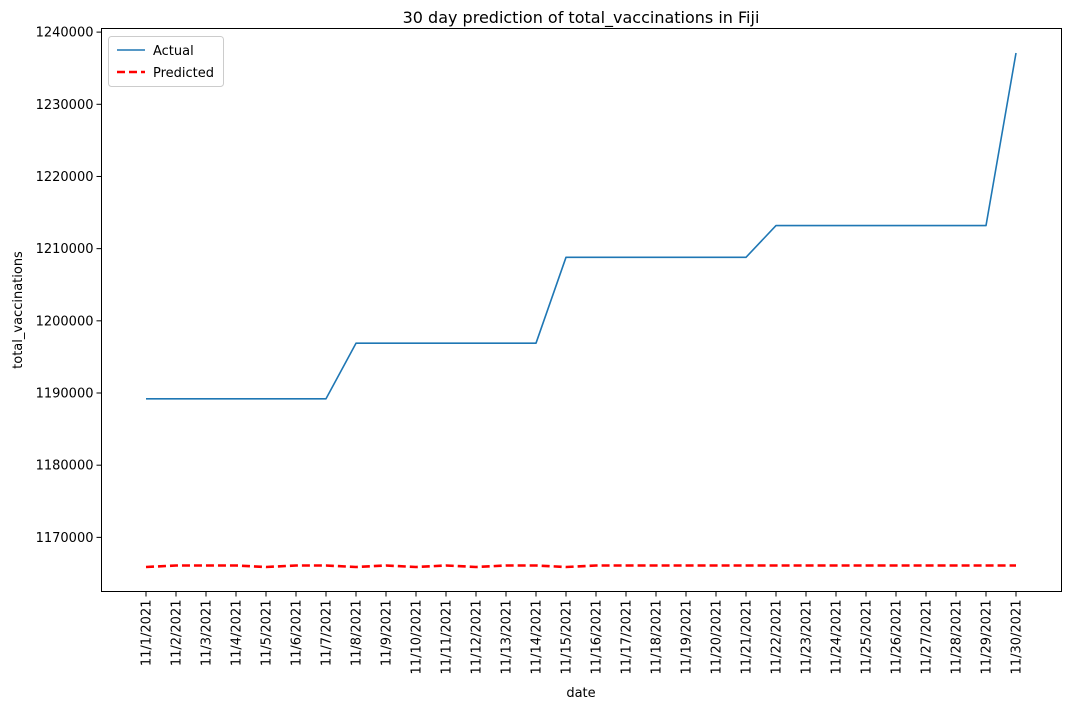  I want to click on x-tick-label: 11/13/2021, so click(507, 637).